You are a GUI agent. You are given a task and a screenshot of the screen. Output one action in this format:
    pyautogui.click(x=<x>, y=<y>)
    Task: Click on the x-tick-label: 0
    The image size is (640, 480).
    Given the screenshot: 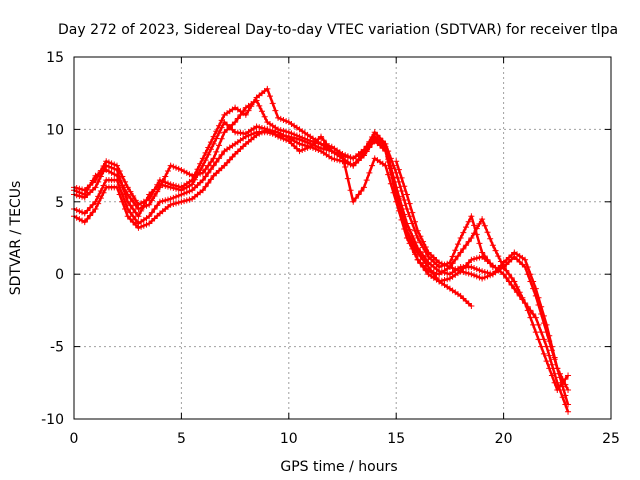 What is the action you would take?
    pyautogui.click(x=74, y=439)
    